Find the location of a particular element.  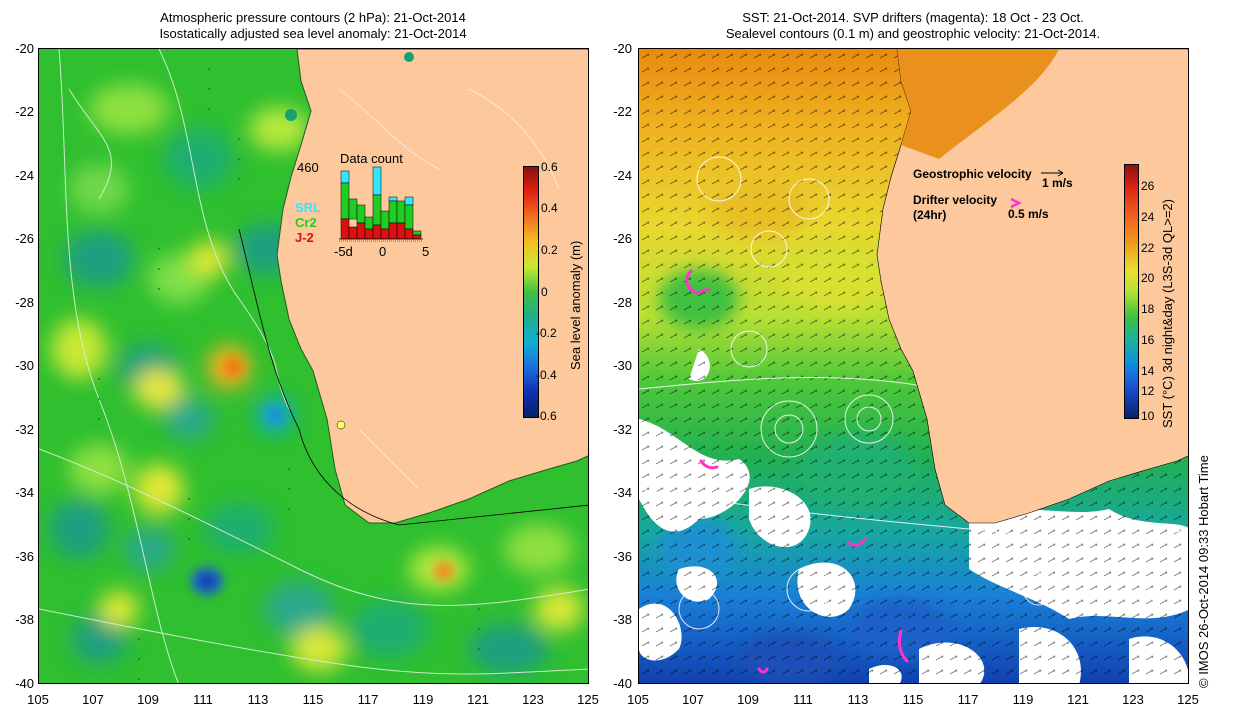

right-y-tick: -24 is located at coordinates (622, 175).